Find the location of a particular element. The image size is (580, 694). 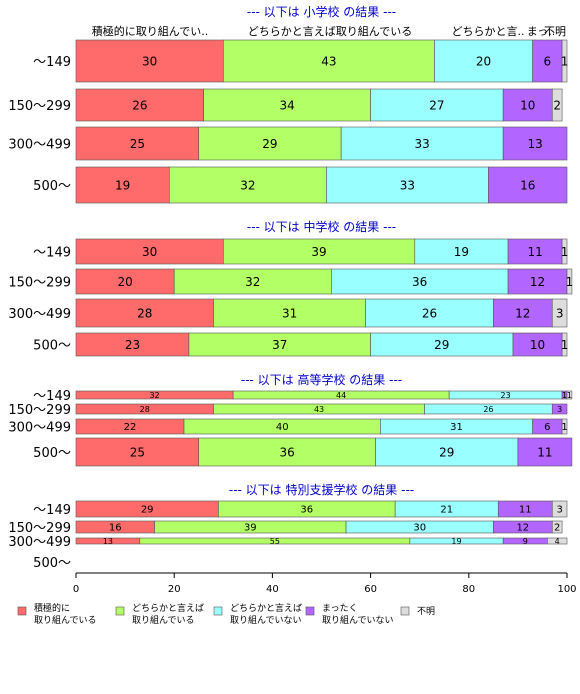

legend-label: どちらかと言えば is located at coordinates (168, 608).